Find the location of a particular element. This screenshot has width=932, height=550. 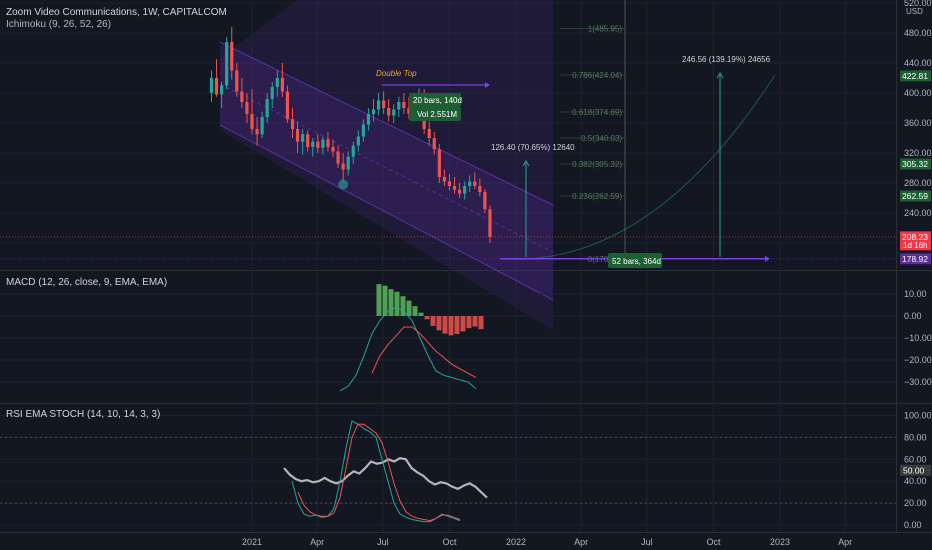

rsi-tick-label: 40.00 is located at coordinates (915, 481).